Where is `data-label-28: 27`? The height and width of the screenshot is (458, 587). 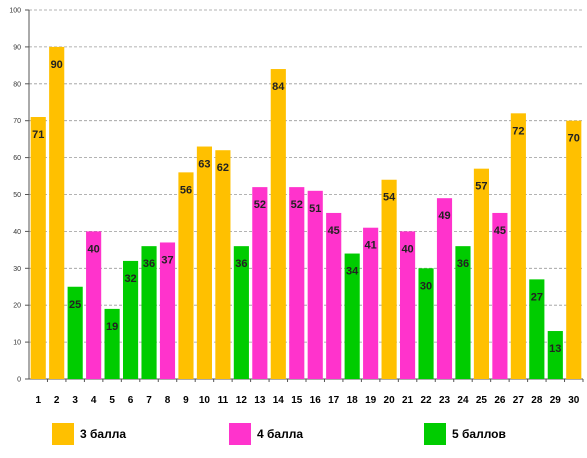
data-label-28: 27 is located at coordinates (537, 297).